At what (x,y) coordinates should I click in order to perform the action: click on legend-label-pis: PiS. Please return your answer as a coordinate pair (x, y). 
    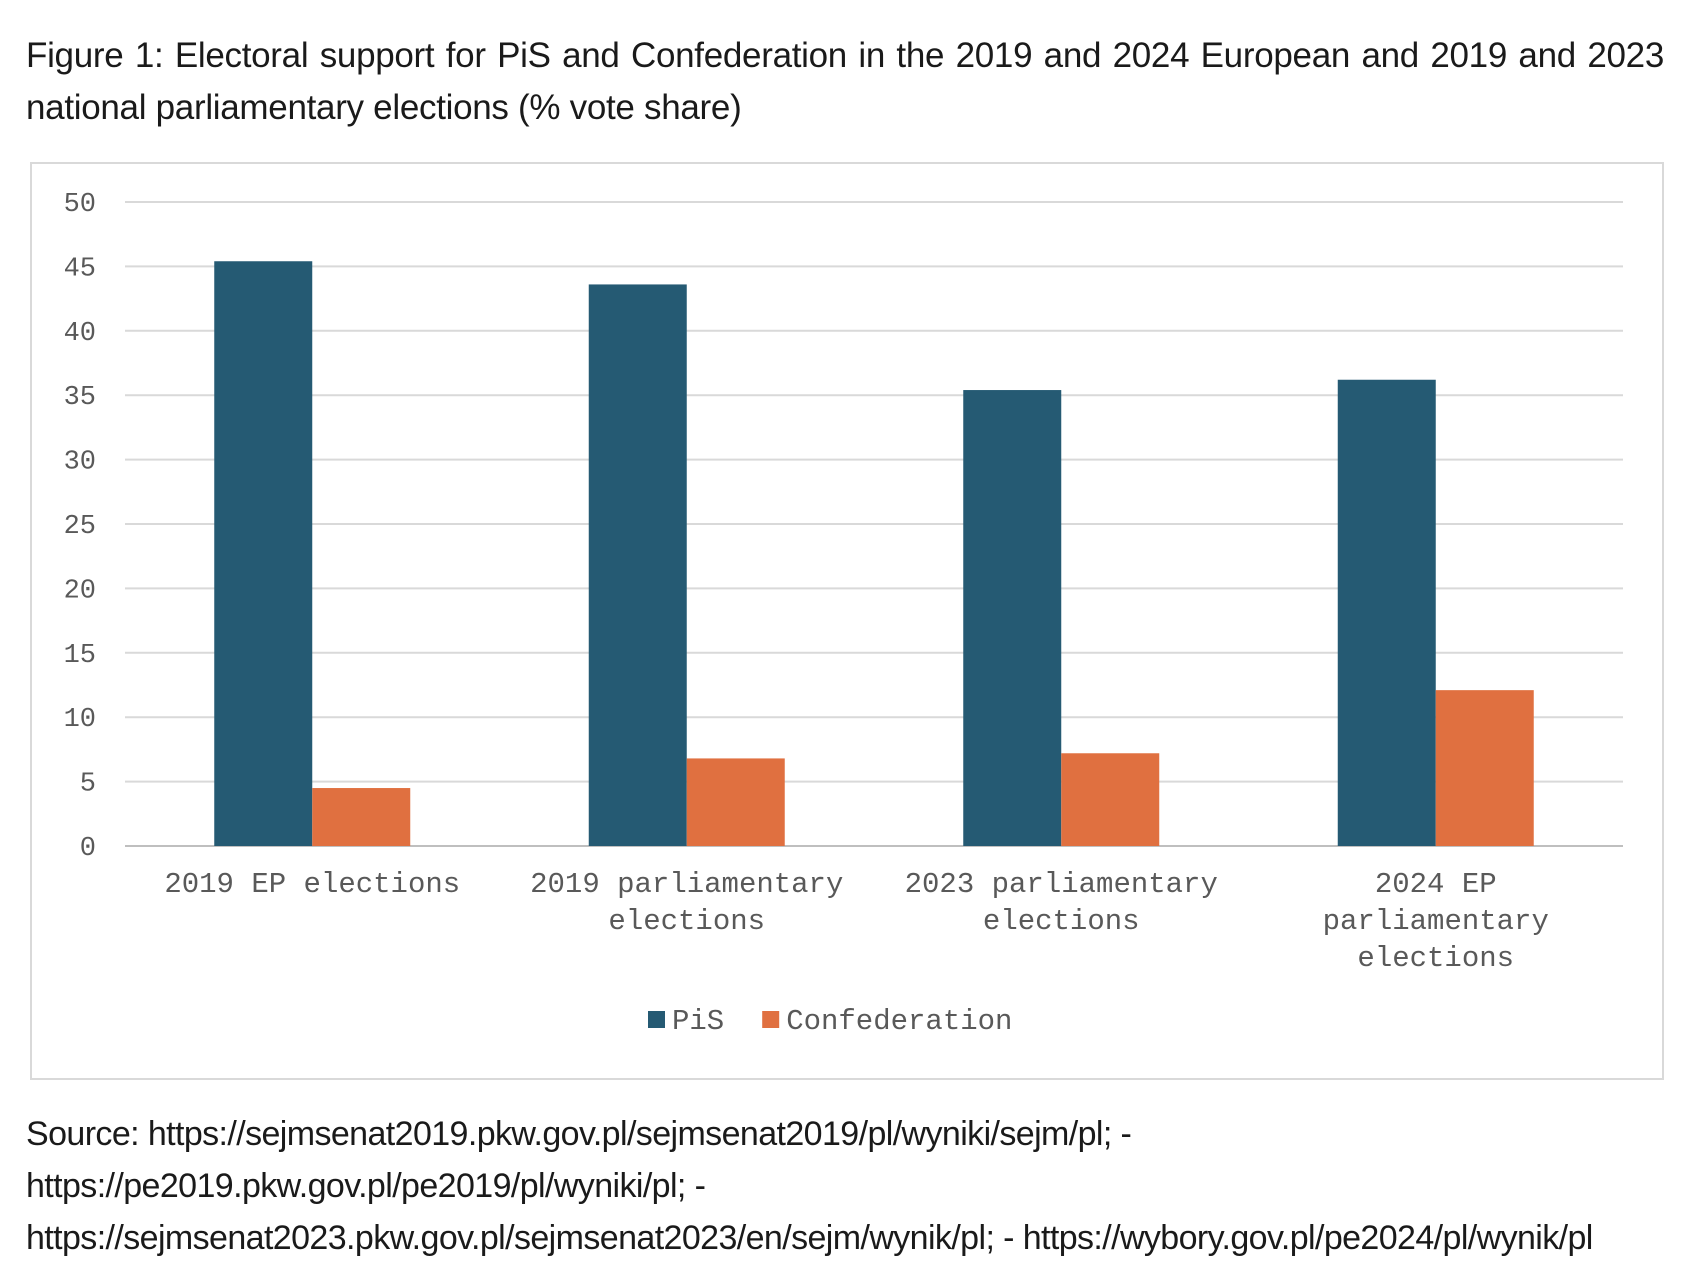
    Looking at the image, I should click on (698, 1021).